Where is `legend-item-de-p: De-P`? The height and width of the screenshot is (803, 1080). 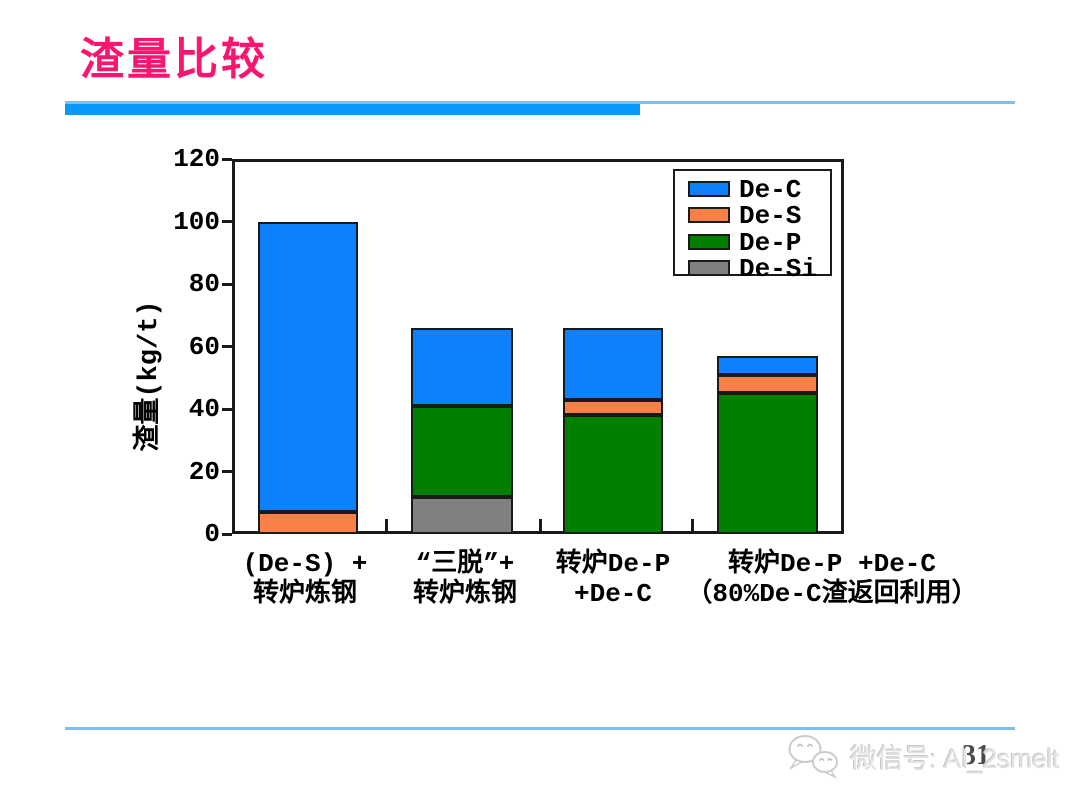
legend-item-de-p: De-P is located at coordinates (752, 242).